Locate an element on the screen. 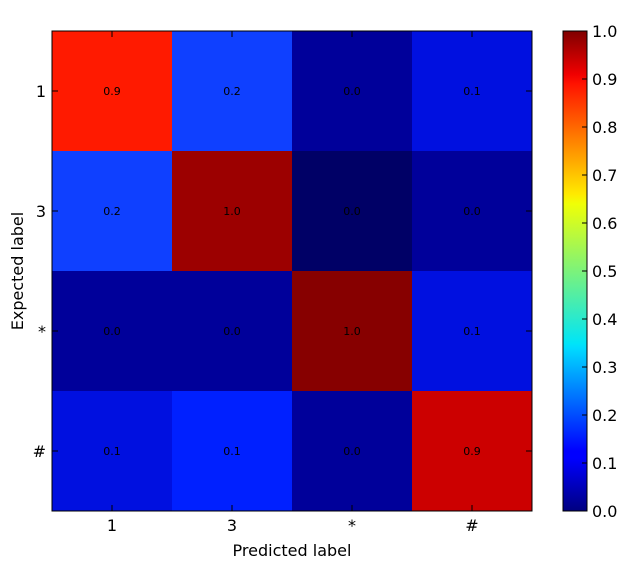 The image size is (626, 574). x-tick-label: * is located at coordinates (352, 525).